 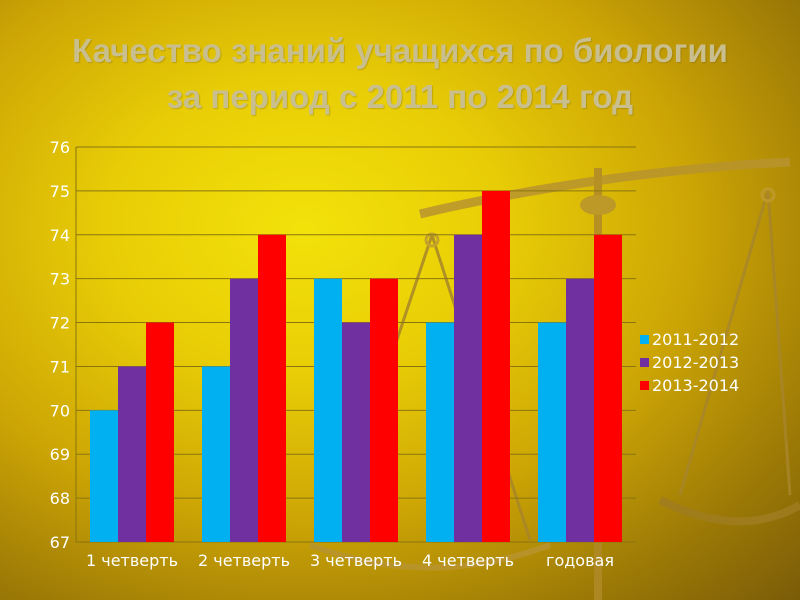 I want to click on legend-item: 2011-2012, so click(x=689, y=339).